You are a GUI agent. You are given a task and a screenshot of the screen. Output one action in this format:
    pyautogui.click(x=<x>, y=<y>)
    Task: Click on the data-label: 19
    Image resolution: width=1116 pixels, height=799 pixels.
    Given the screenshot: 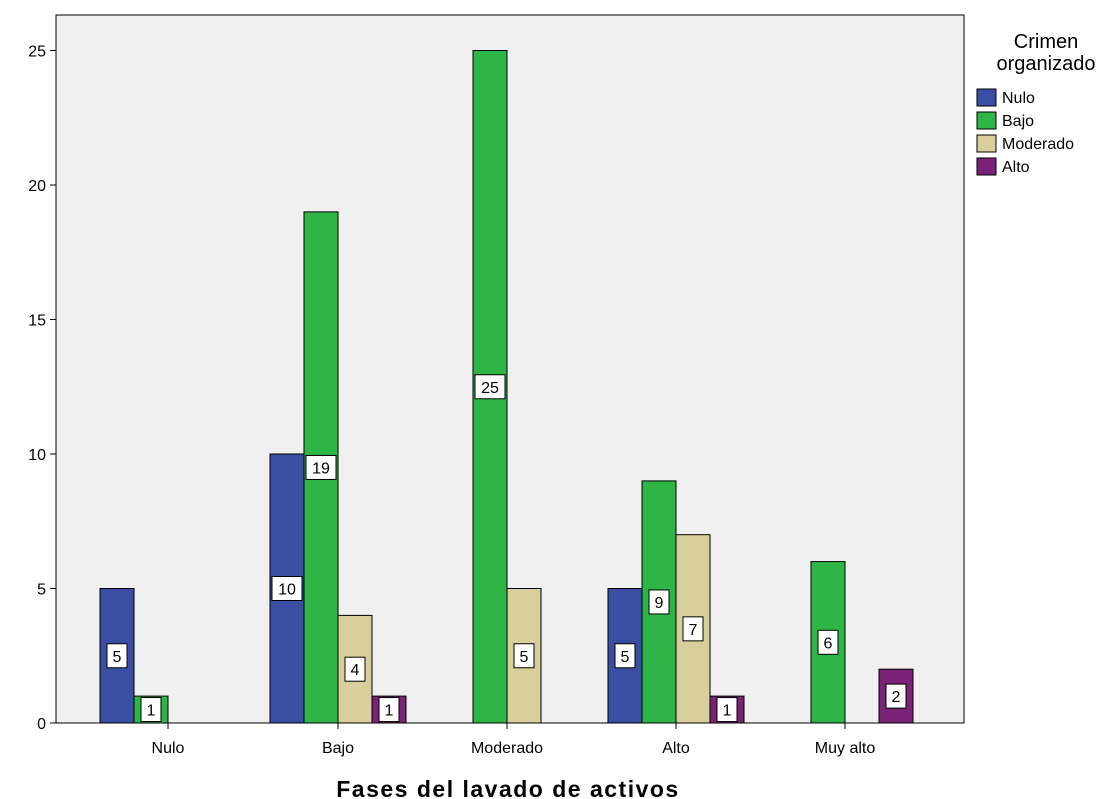 What is the action you would take?
    pyautogui.click(x=321, y=468)
    